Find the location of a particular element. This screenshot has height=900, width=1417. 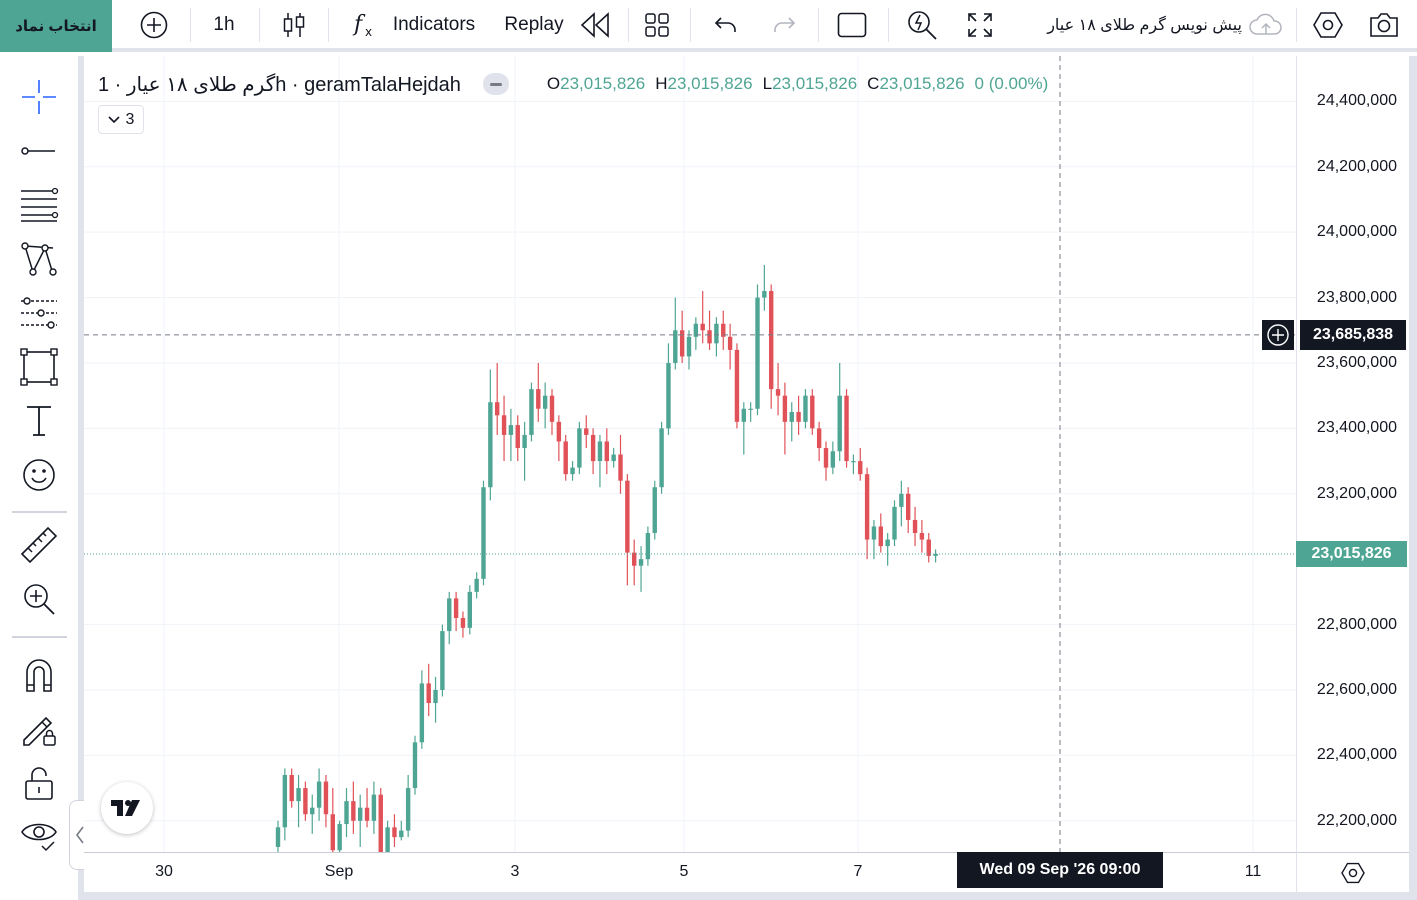

emoji-icon is located at coordinates (39, 475).